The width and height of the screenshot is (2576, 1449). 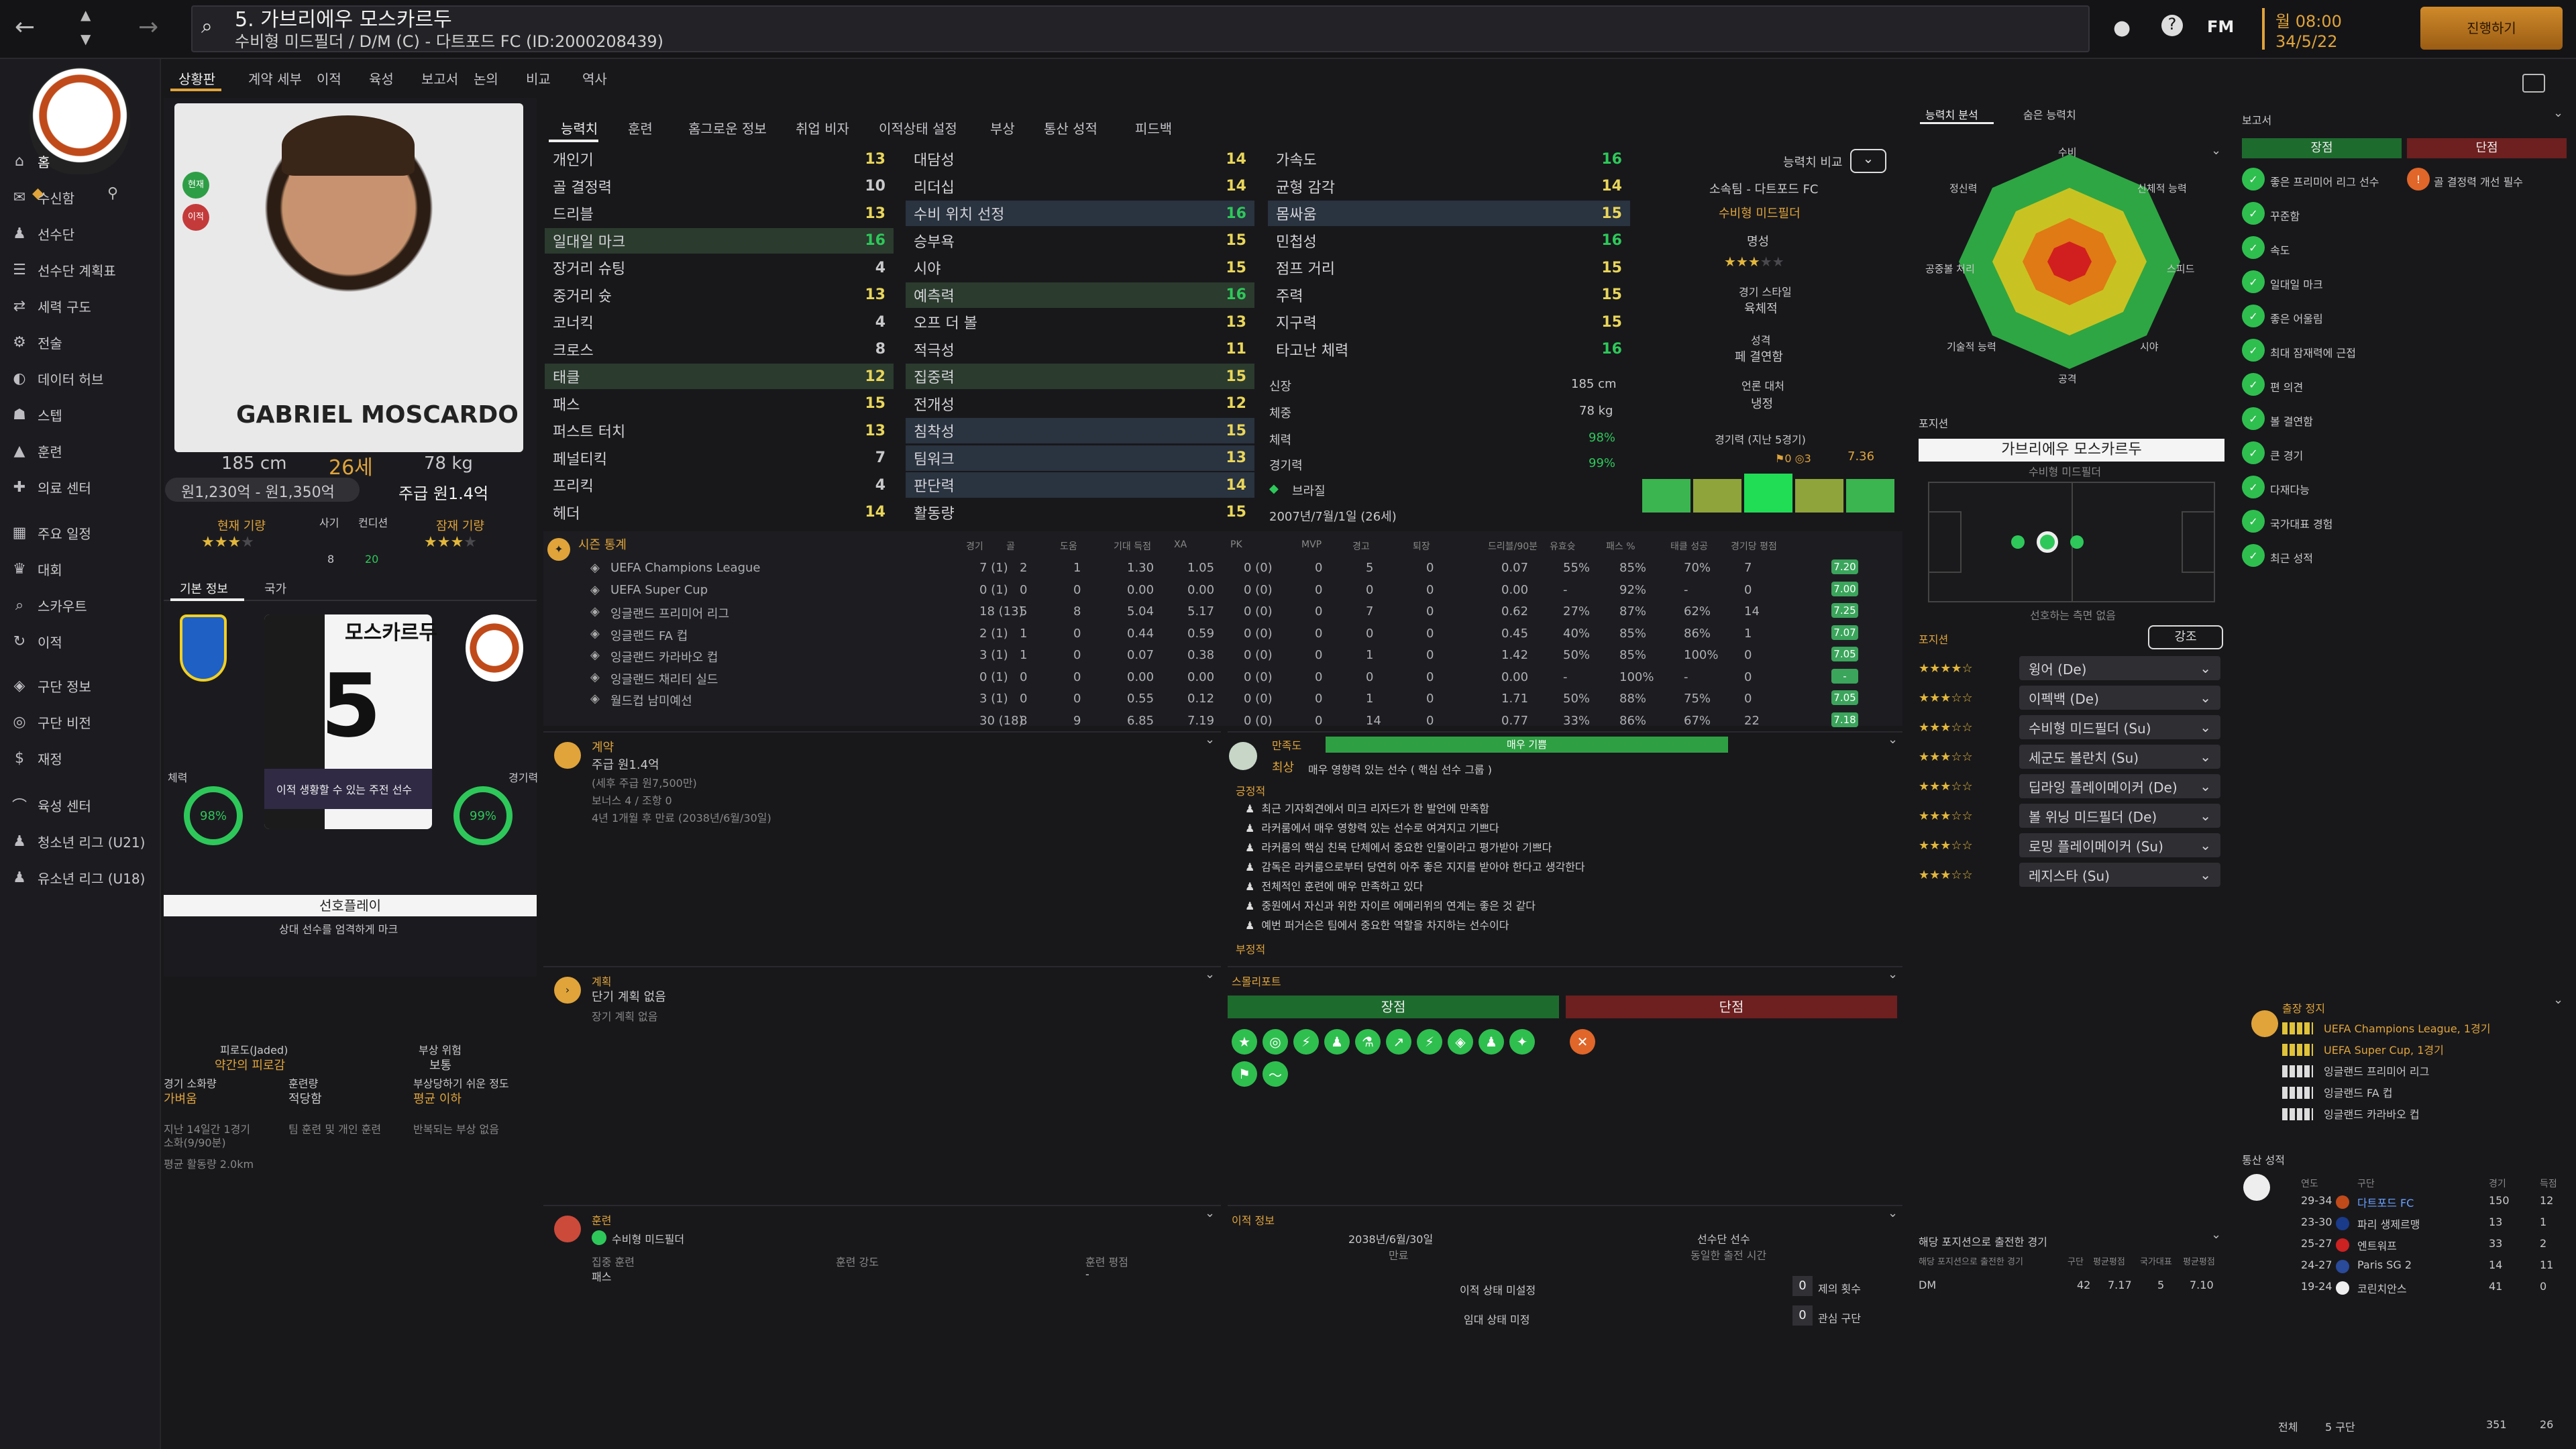 I want to click on attribute-row: 집중력 15, so click(x=1080, y=376).